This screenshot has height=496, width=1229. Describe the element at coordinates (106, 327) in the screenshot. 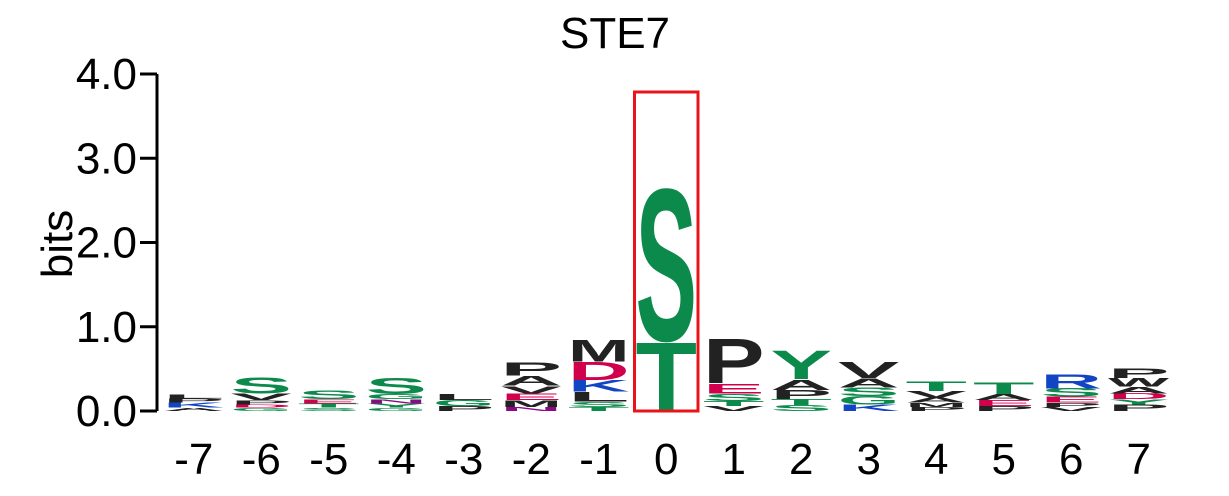

I see `y-tick-label: 1.0` at that location.